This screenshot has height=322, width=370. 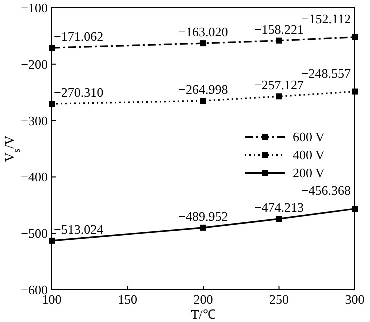 What do you see at coordinates (34, 120) in the screenshot?
I see `y-tick-label: −300` at bounding box center [34, 120].